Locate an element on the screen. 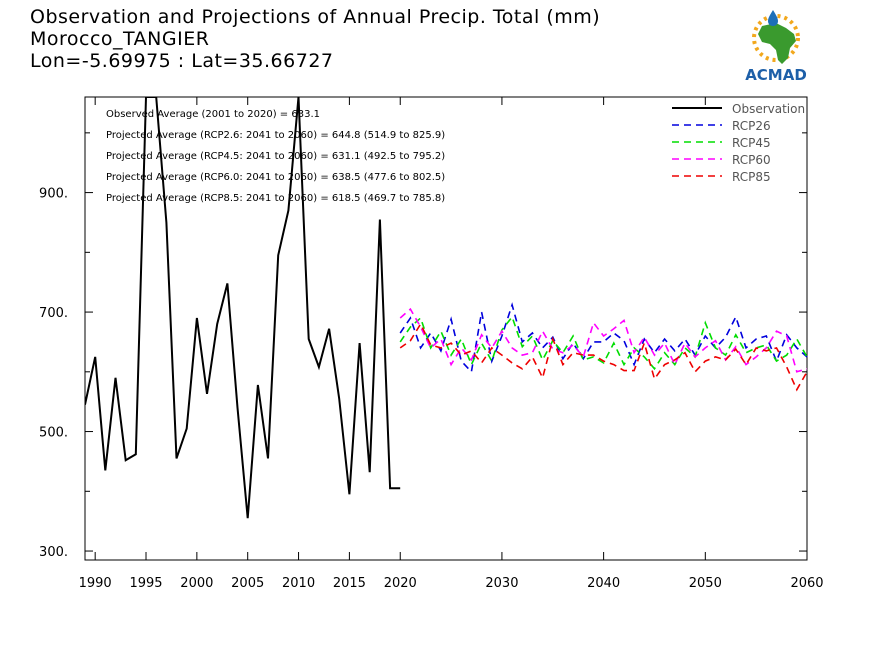  x-tick-label: 2015 is located at coordinates (349, 583).